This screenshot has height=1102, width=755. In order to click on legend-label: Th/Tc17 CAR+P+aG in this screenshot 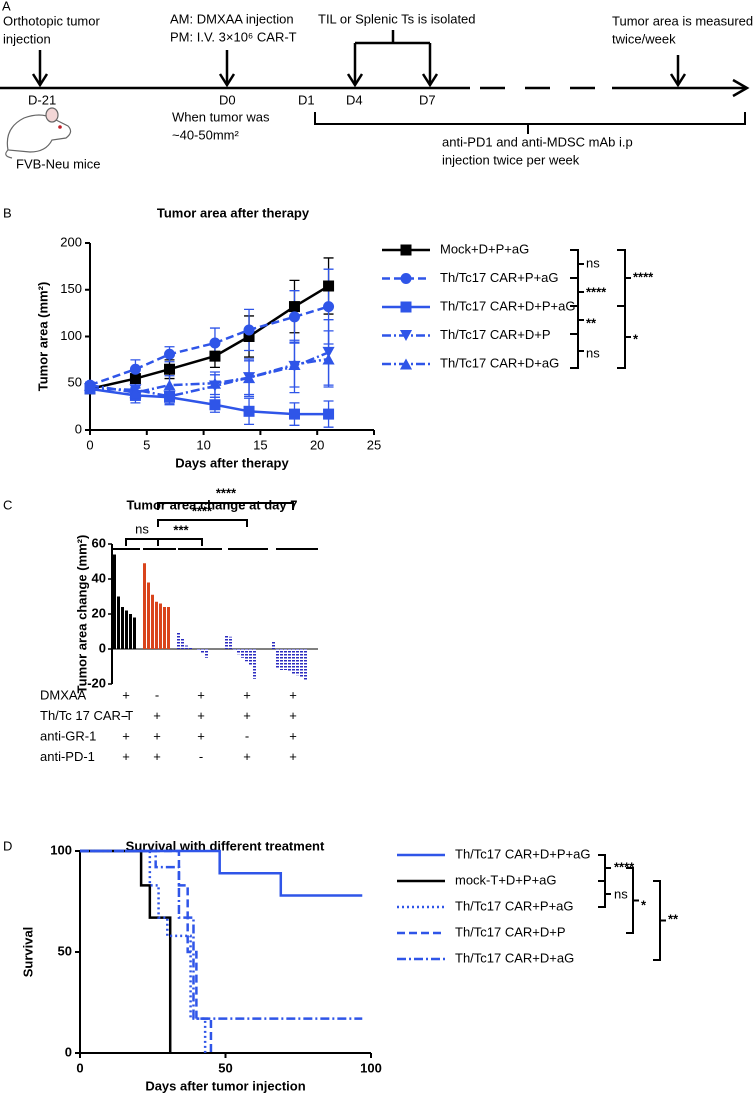, I will do `click(514, 905)`.